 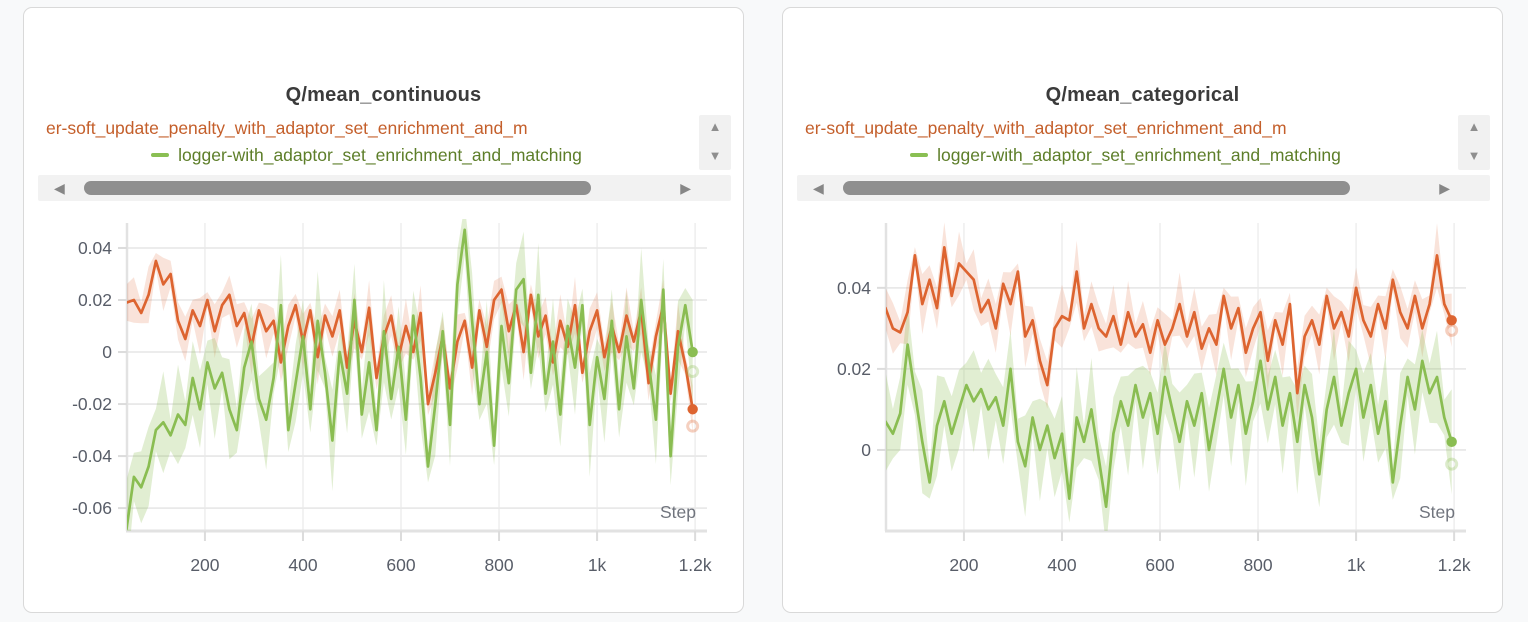 What do you see at coordinates (92, 404) in the screenshot?
I see `y-tick-label: -0.02` at bounding box center [92, 404].